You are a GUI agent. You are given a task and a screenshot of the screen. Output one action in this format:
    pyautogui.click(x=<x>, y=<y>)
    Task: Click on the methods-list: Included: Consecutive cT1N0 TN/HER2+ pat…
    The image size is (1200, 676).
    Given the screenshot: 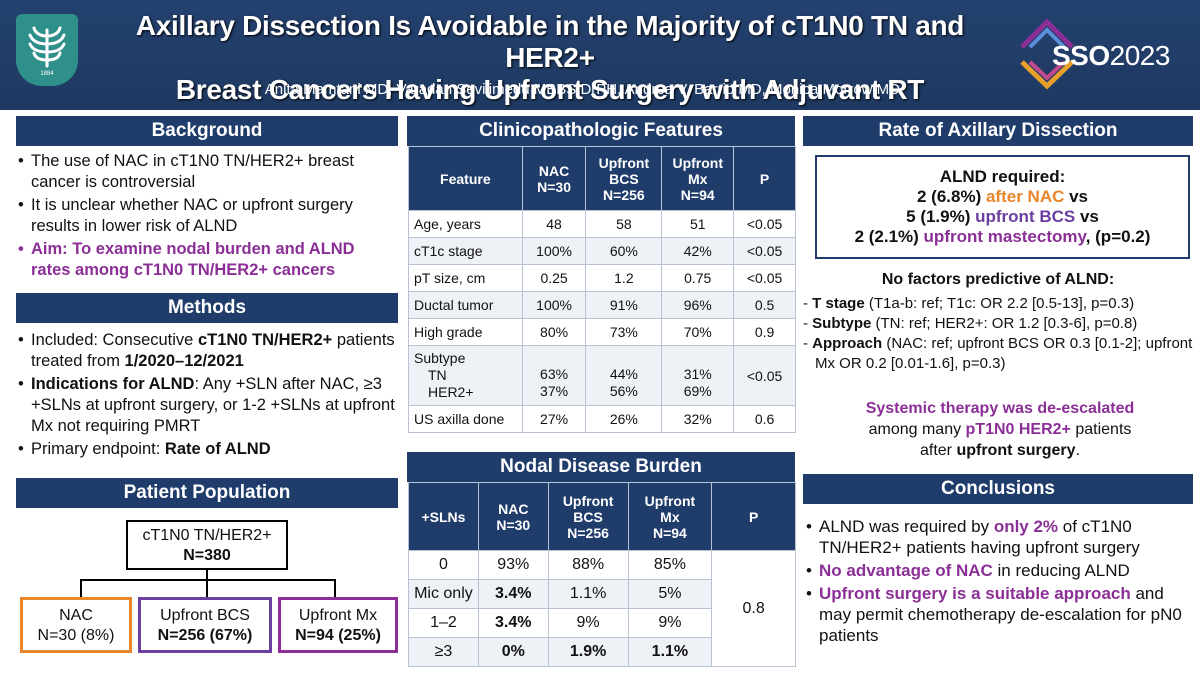 What is the action you would take?
    pyautogui.click(x=208, y=396)
    